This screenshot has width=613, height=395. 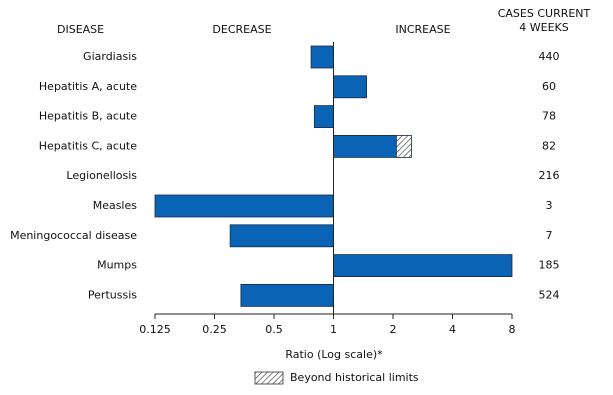 I want to click on cases-value: 524, so click(x=549, y=294).